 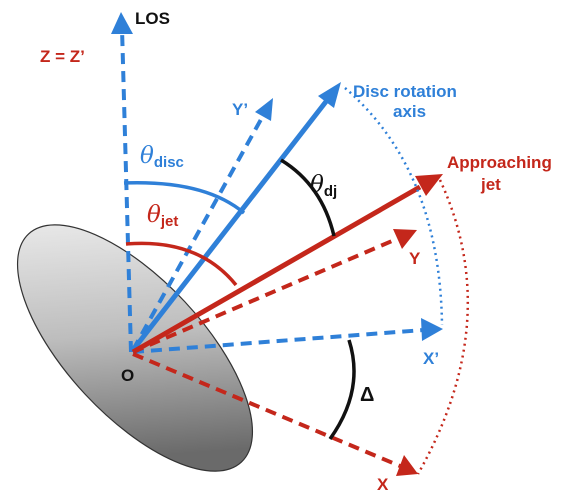 I want to click on z-axis-label: Z = Z’, so click(x=62, y=56).